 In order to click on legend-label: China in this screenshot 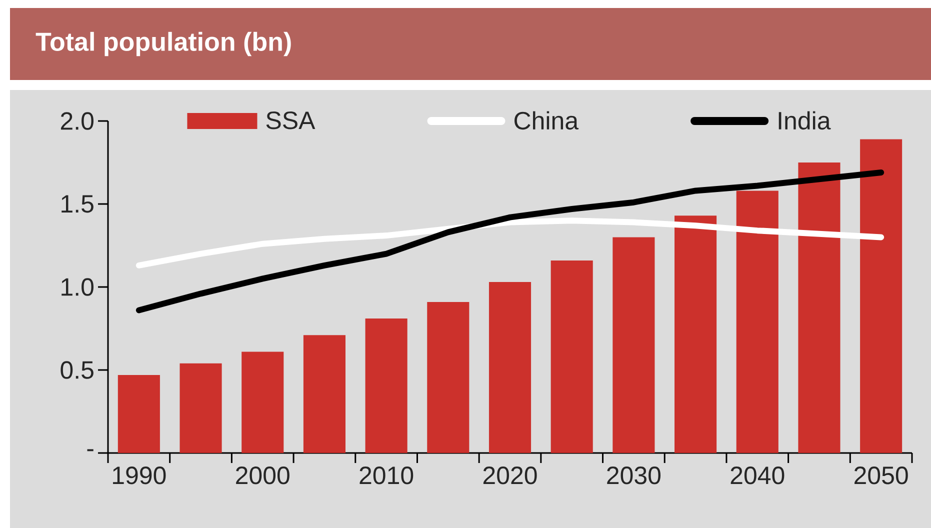, I will do `click(546, 120)`.